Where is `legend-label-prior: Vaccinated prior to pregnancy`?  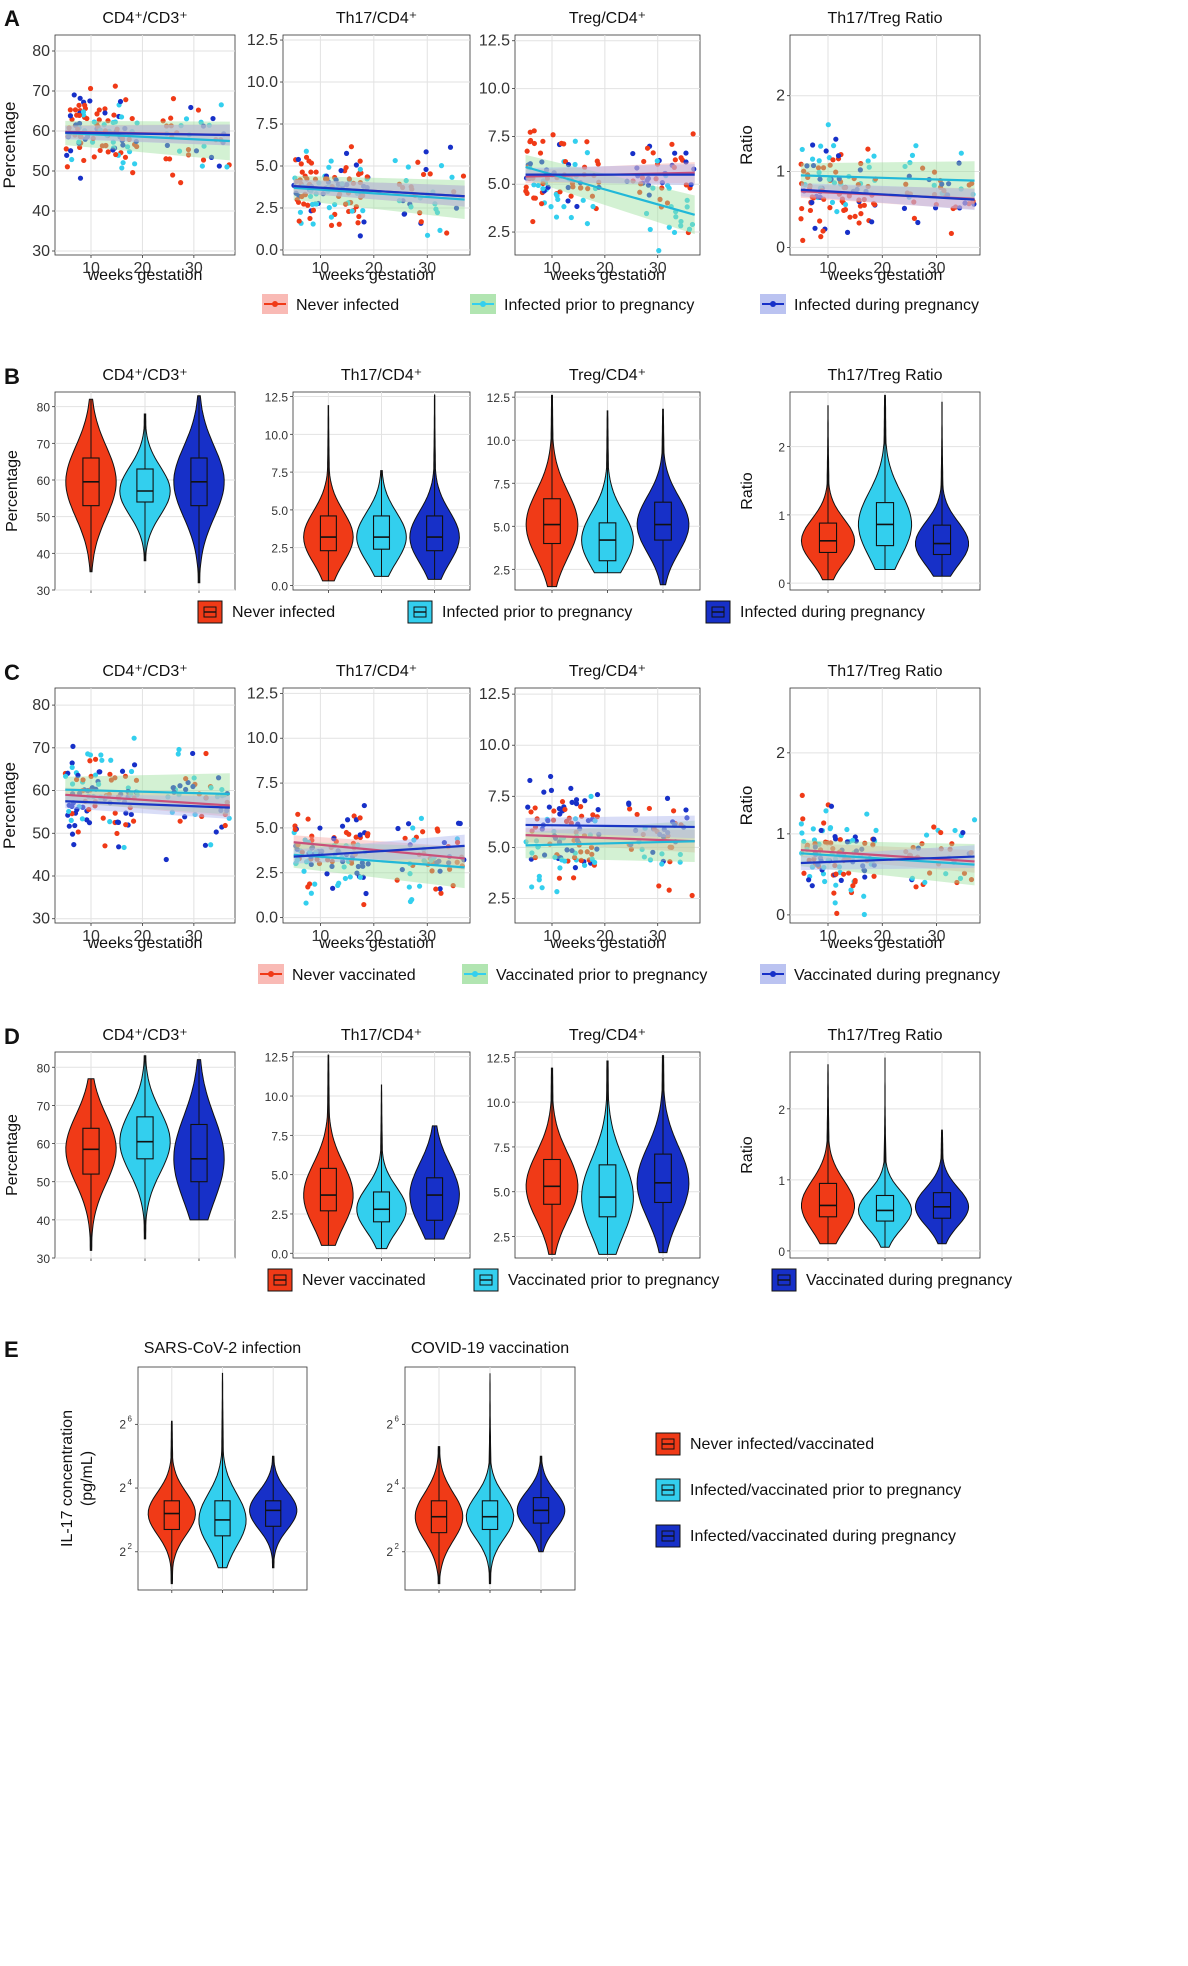
legend-label-prior: Vaccinated prior to pregnancy is located at coordinates (613, 1280).